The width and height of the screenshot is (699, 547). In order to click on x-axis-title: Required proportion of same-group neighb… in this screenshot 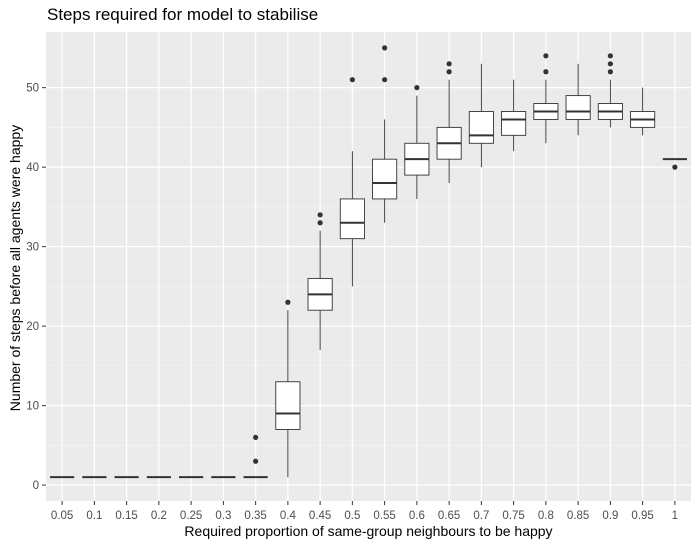, I will do `click(368, 531)`.